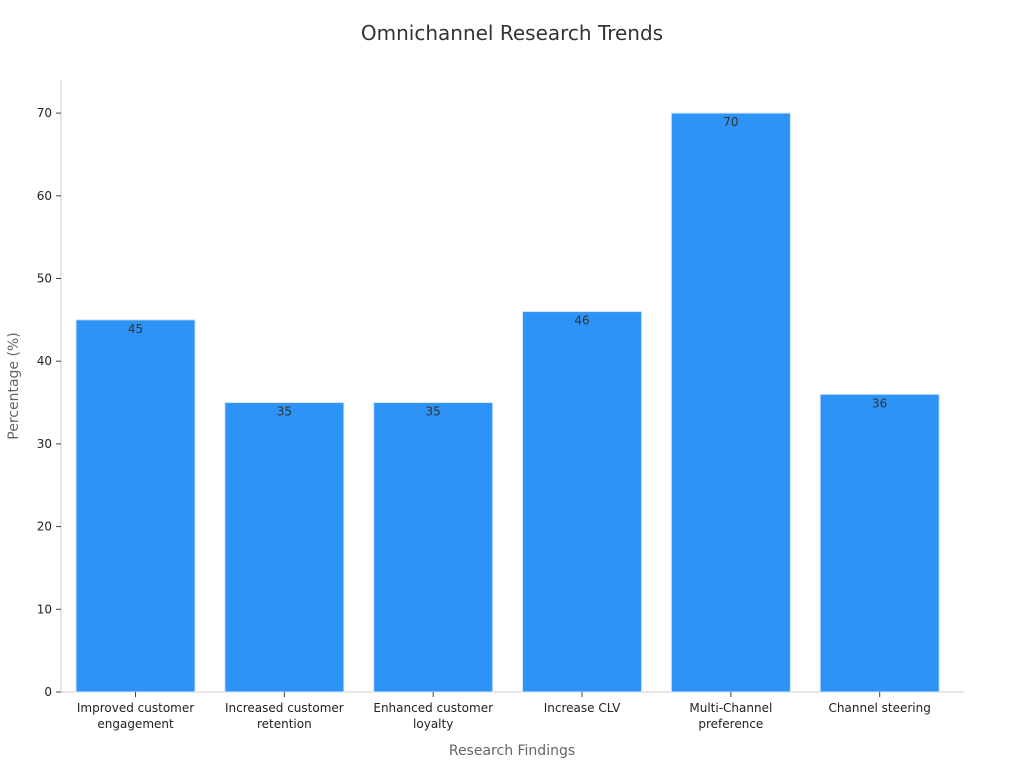 The width and height of the screenshot is (1024, 768). Describe the element at coordinates (284, 708) in the screenshot. I see `x-tick-label-line: Increased customer` at that location.